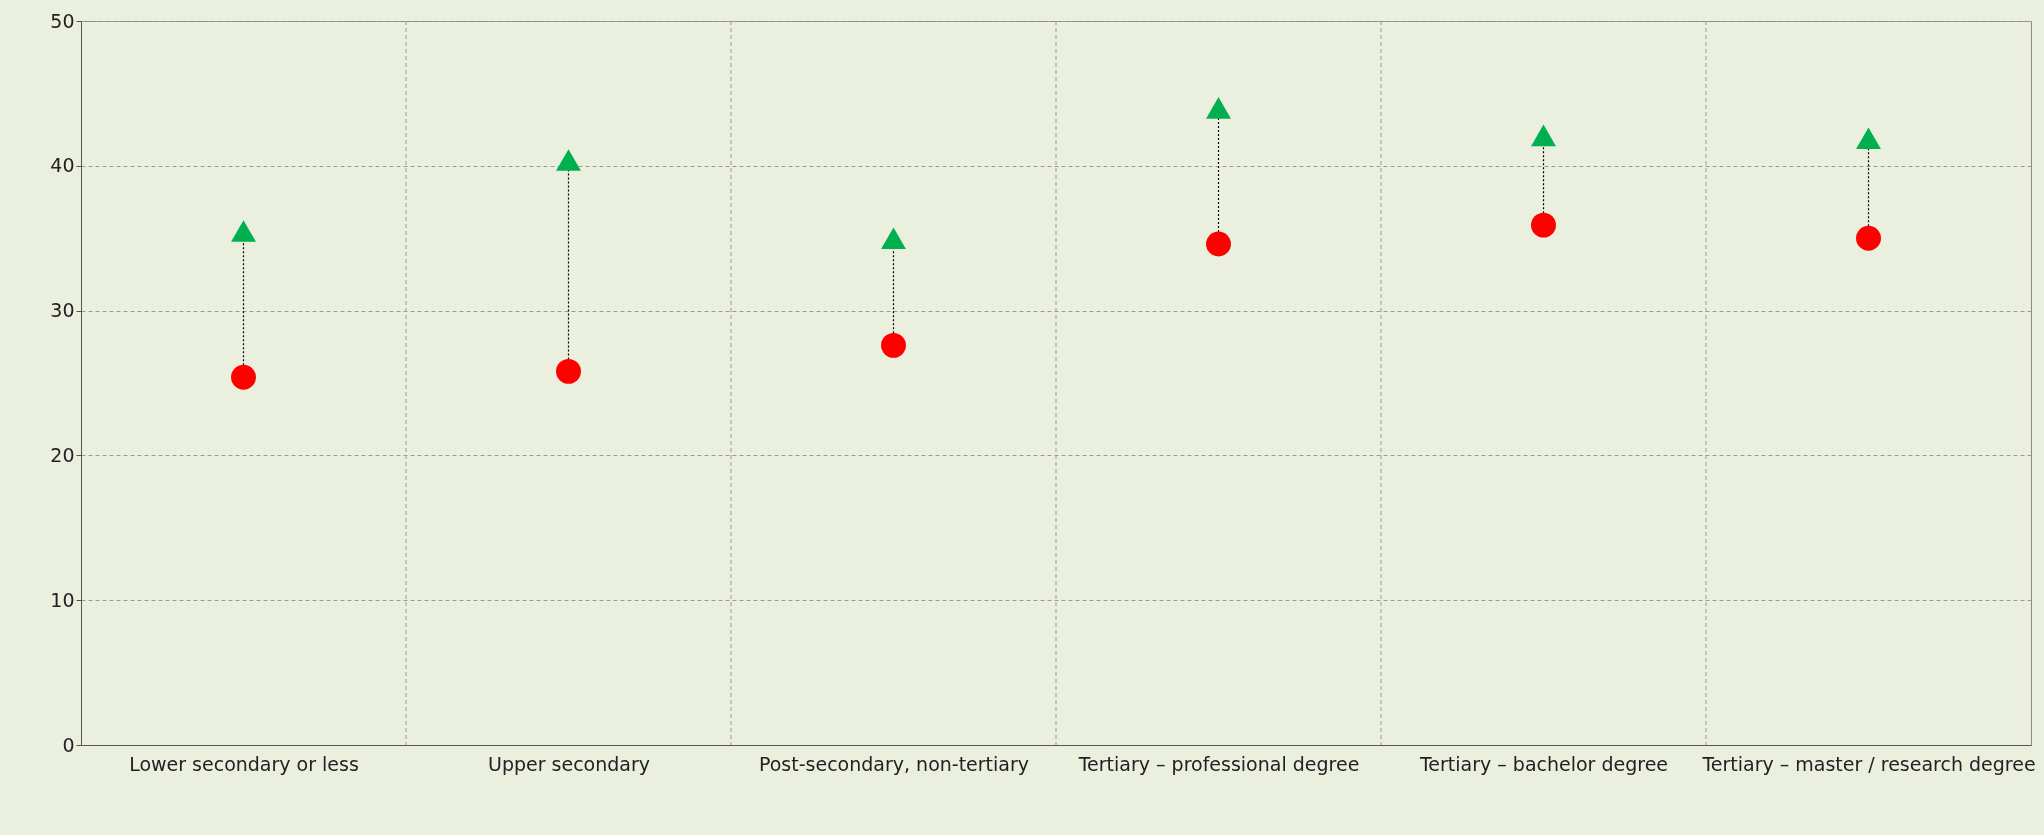 This screenshot has width=2044, height=835. What do you see at coordinates (62, 20) in the screenshot?
I see `y-tick-label: 50` at bounding box center [62, 20].